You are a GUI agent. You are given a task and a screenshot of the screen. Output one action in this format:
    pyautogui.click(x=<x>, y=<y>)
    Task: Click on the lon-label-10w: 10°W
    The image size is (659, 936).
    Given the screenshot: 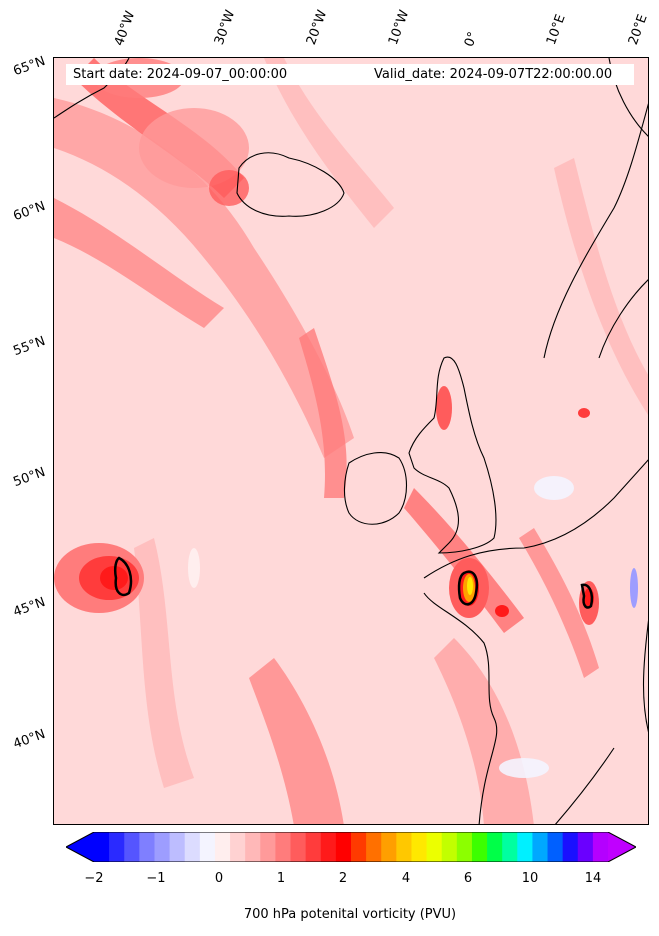 What is the action you would take?
    pyautogui.click(x=399, y=27)
    